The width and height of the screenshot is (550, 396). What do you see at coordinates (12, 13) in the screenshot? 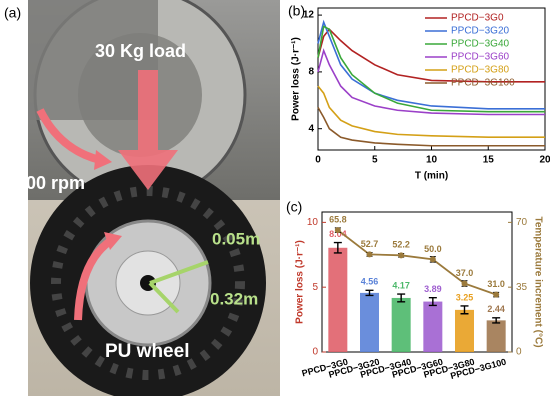
I see `panel-label: (a)` at bounding box center [12, 13].